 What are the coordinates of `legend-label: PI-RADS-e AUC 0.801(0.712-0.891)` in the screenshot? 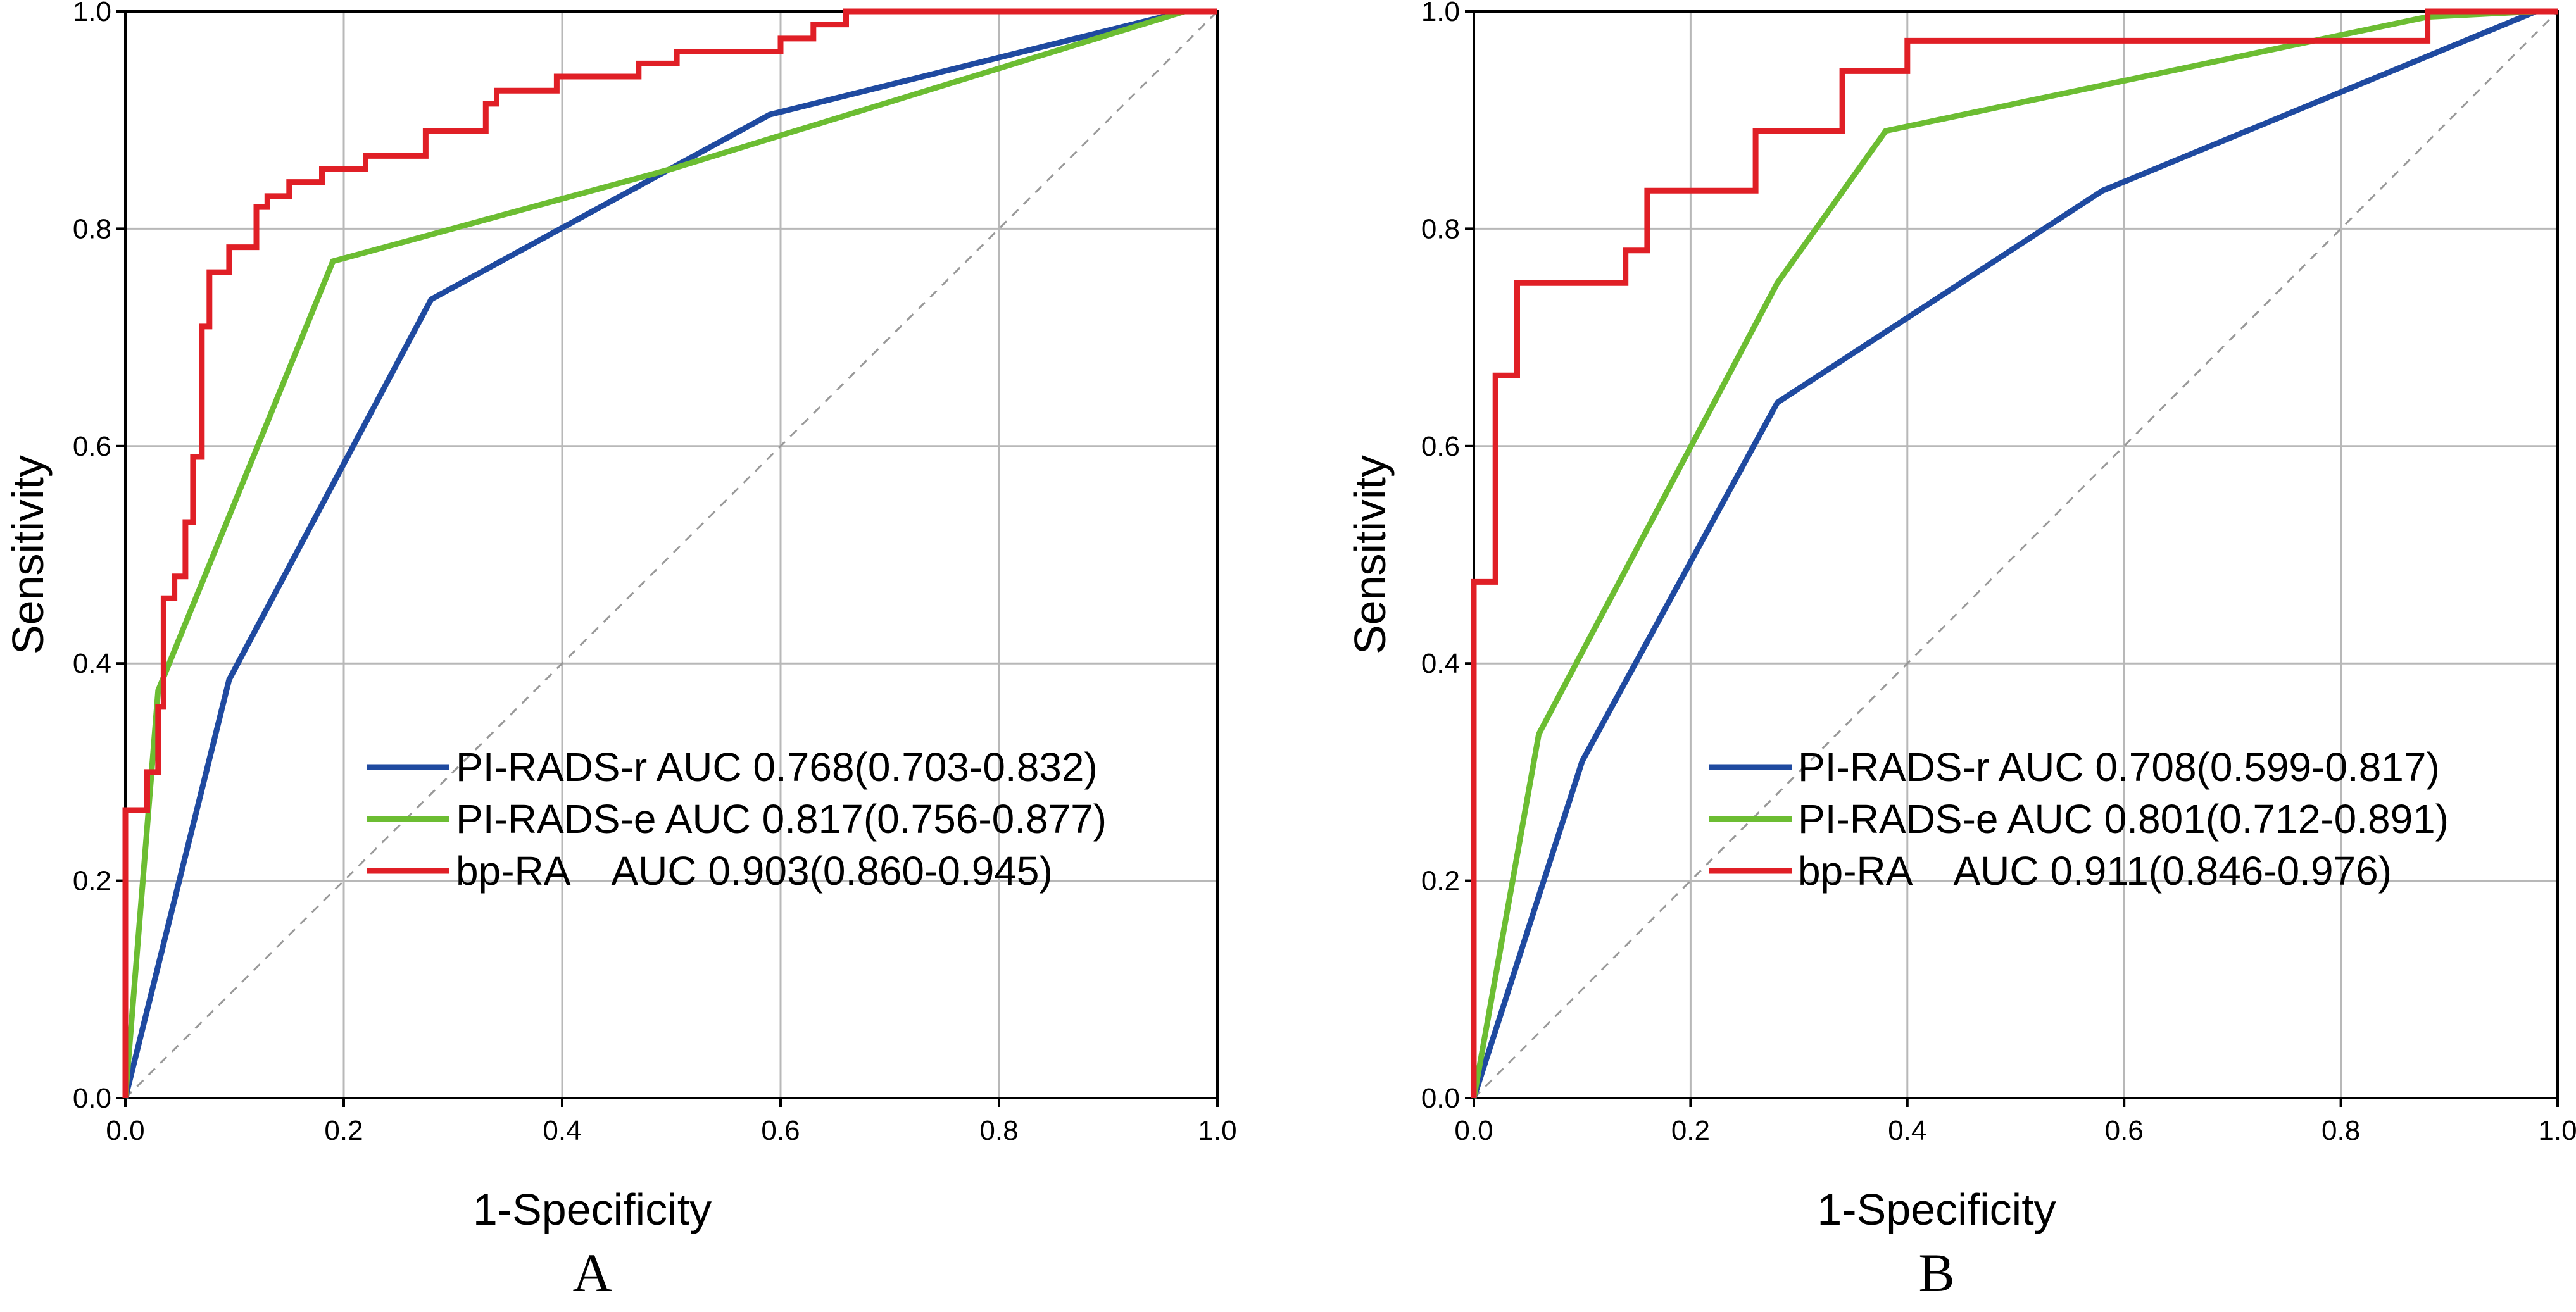 It's located at (2123, 819).